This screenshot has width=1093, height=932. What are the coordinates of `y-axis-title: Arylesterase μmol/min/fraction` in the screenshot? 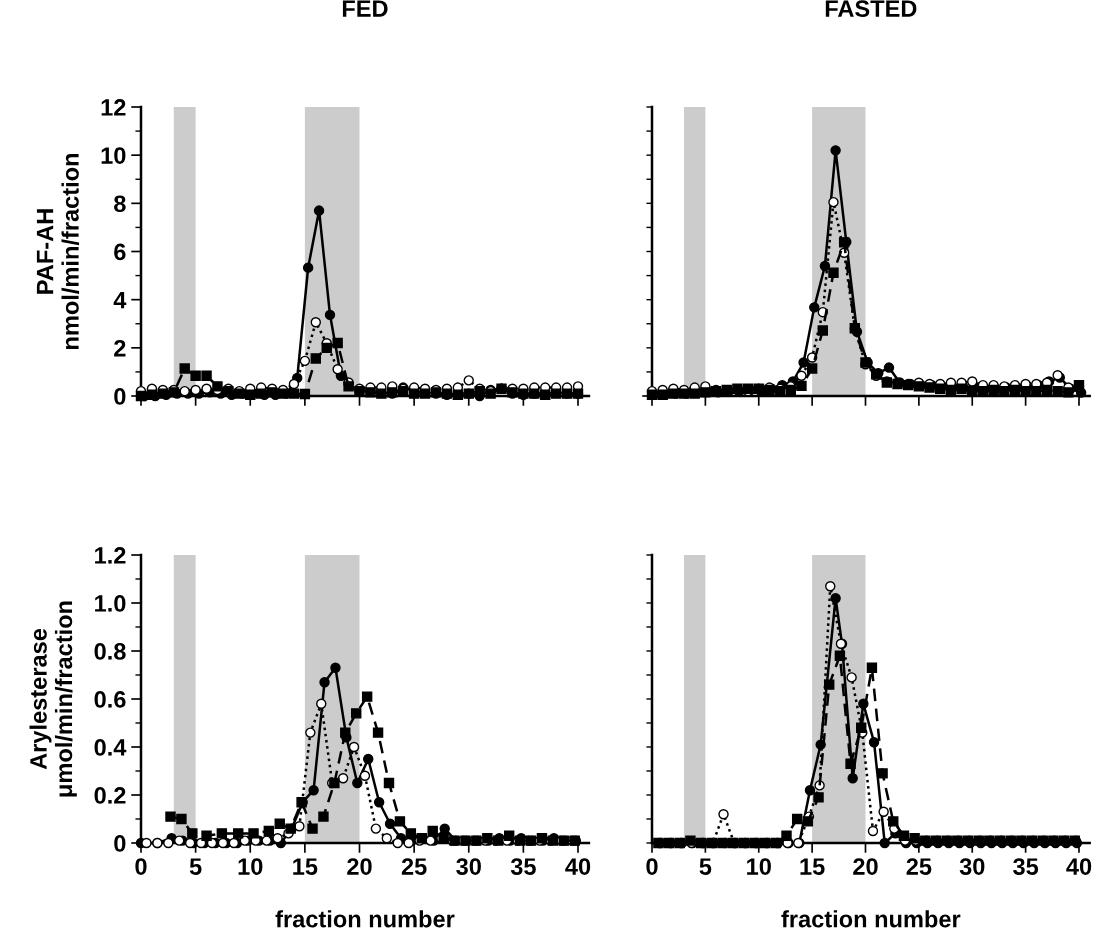 It's located at (53, 699).